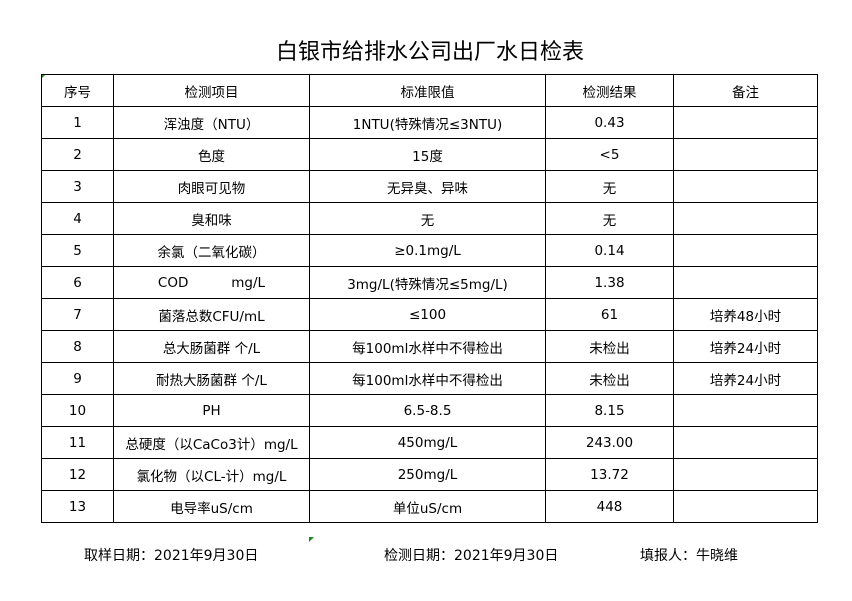 The width and height of the screenshot is (852, 601). What do you see at coordinates (211, 154) in the screenshot?
I see `table-cell: 色度` at bounding box center [211, 154].